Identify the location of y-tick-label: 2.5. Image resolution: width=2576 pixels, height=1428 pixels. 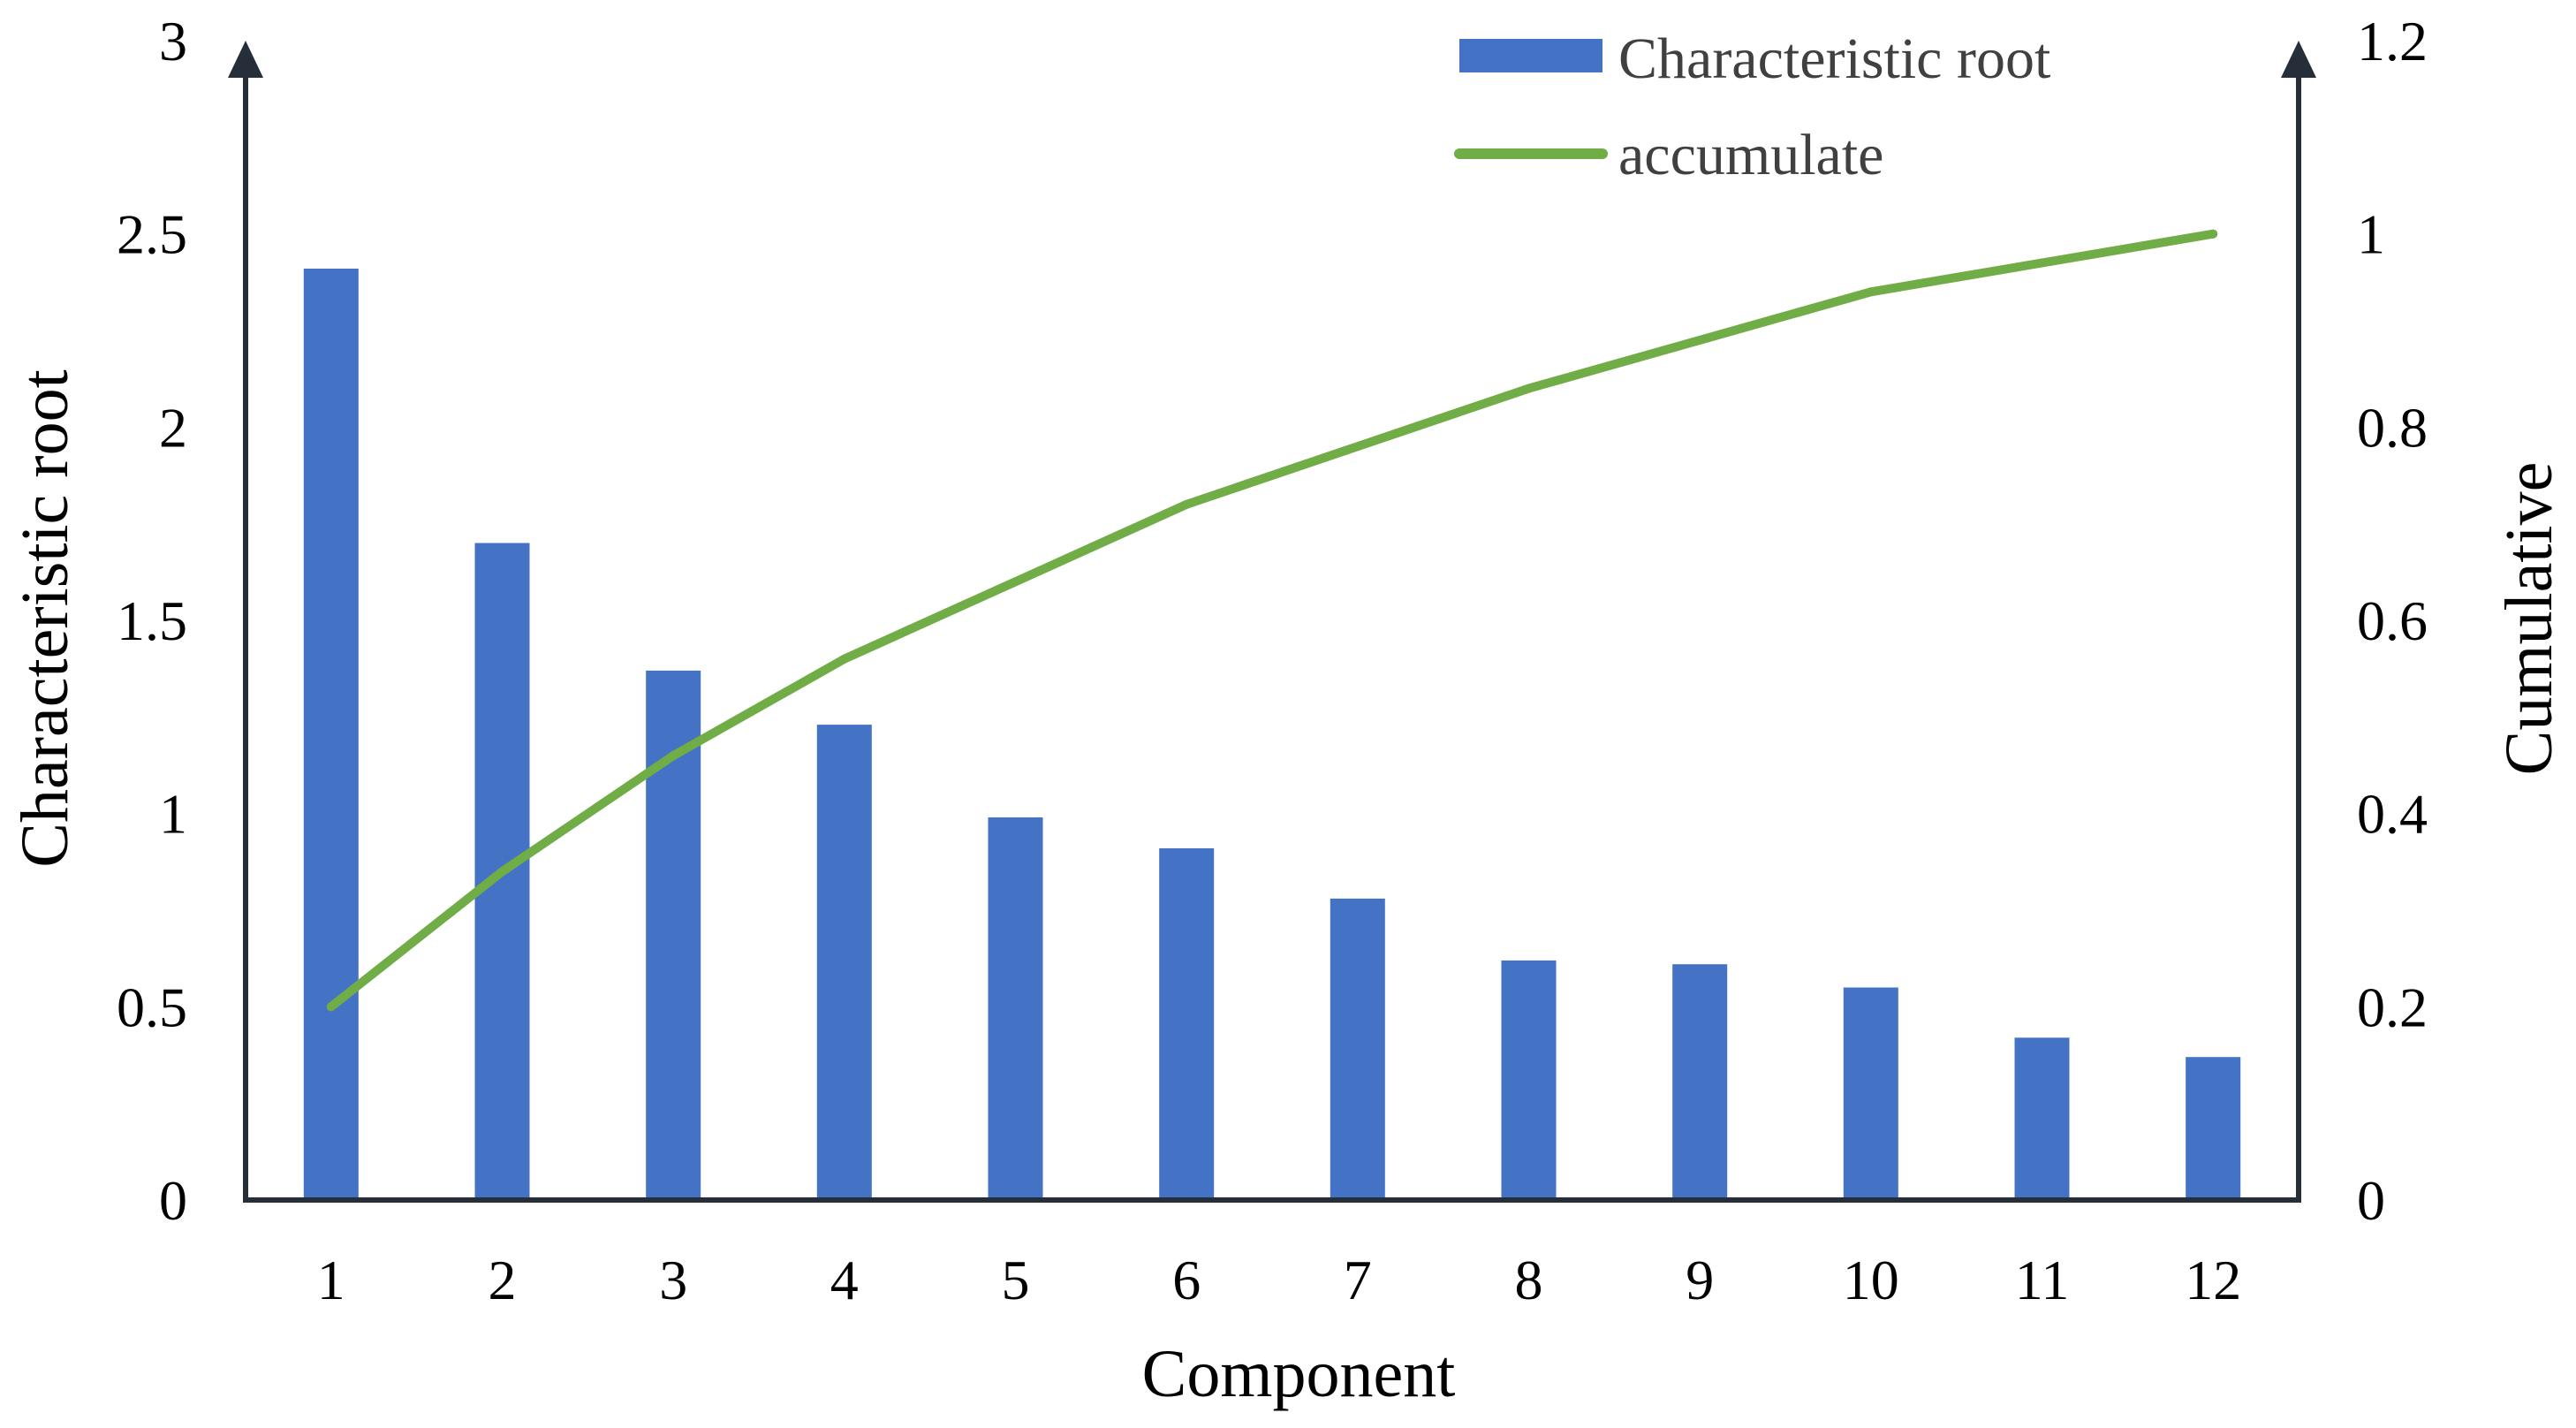
(152, 234).